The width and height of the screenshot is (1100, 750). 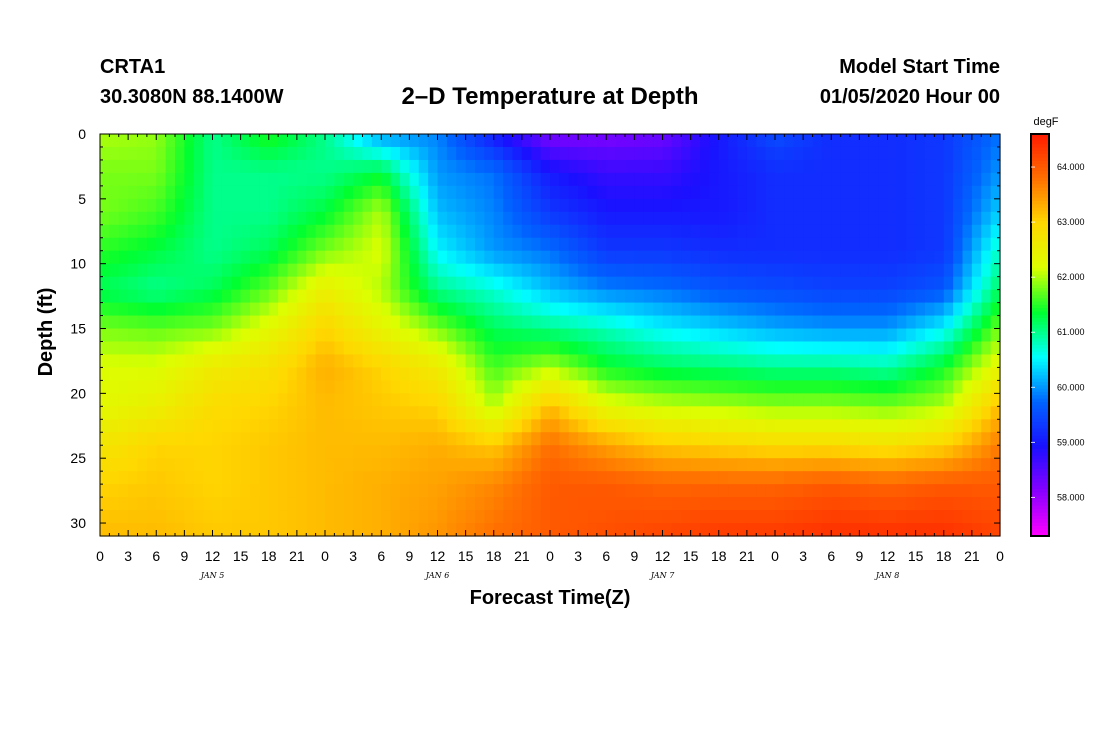 I want to click on x-tick-label: 6, so click(x=156, y=556).